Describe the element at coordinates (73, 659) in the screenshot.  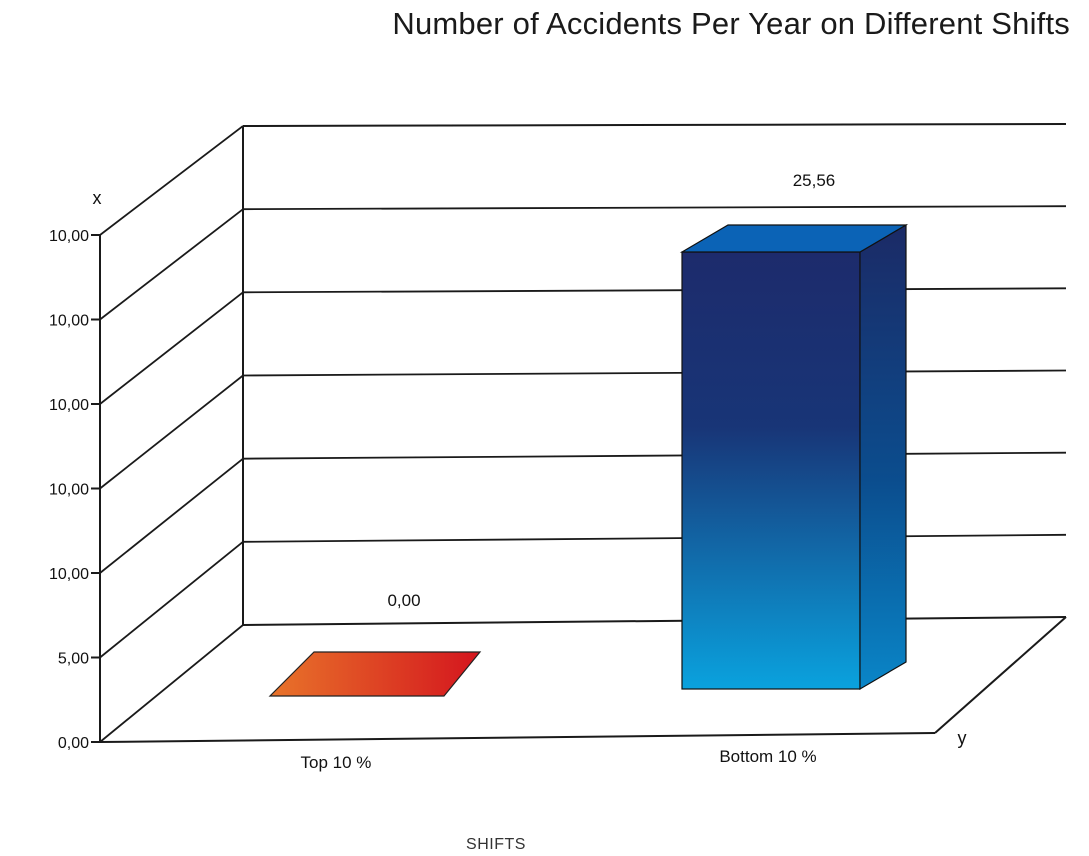
I see `y-tick-label: 5,00` at that location.